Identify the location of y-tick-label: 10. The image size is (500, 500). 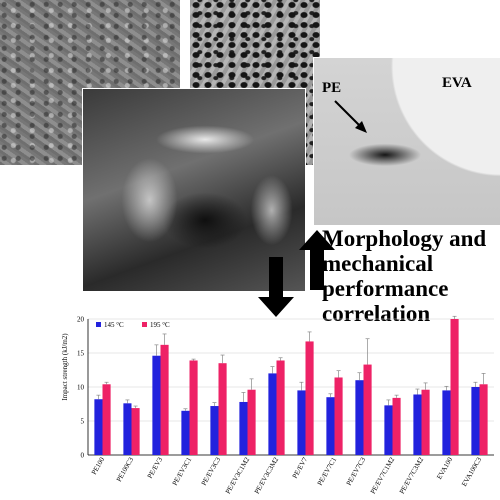
(81, 388).